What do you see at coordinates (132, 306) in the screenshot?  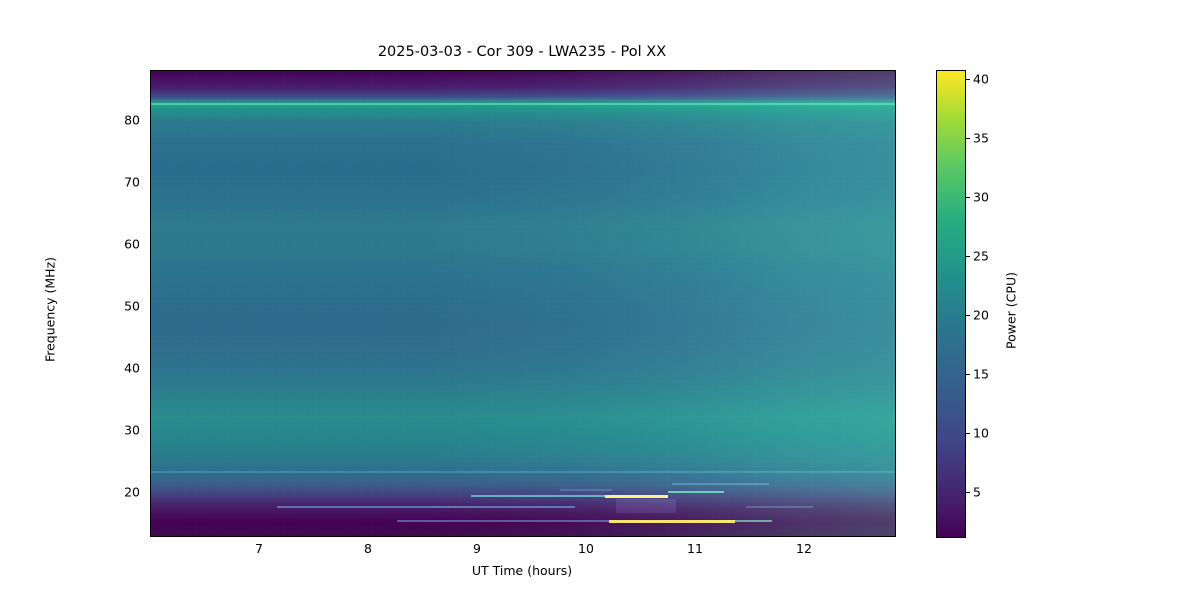 I see `yticklabel-50: 50` at bounding box center [132, 306].